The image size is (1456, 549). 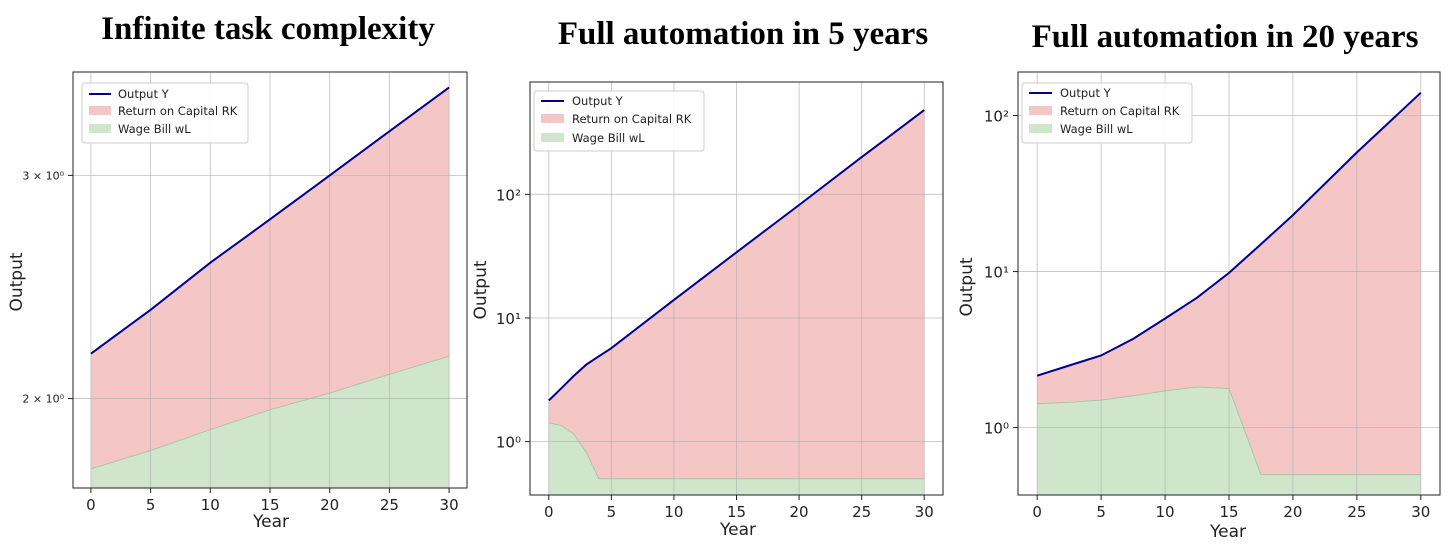 What do you see at coordinates (43, 399) in the screenshot?
I see `y-tick-label: 2 × 10⁰` at bounding box center [43, 399].